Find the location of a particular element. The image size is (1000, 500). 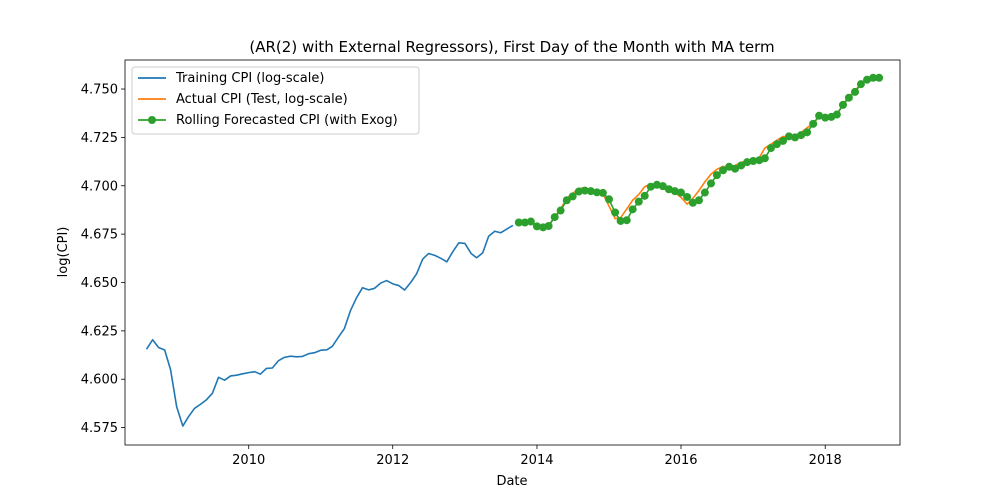

training-series-line is located at coordinates (329, 325).